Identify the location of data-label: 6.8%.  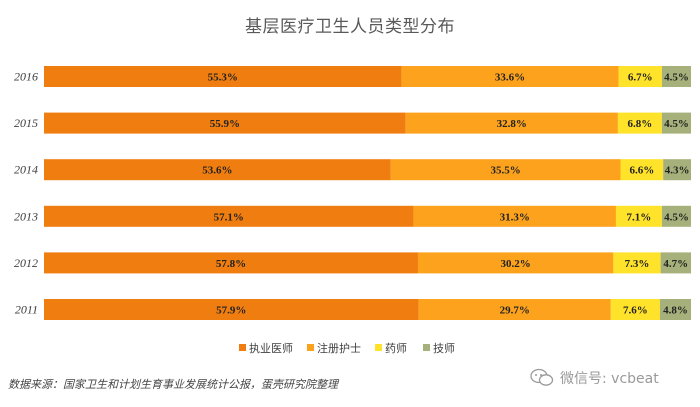
(640, 124).